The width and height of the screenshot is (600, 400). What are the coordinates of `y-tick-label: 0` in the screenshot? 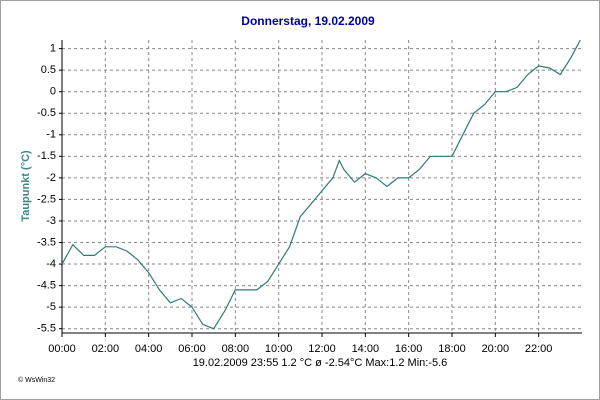 It's located at (53, 92).